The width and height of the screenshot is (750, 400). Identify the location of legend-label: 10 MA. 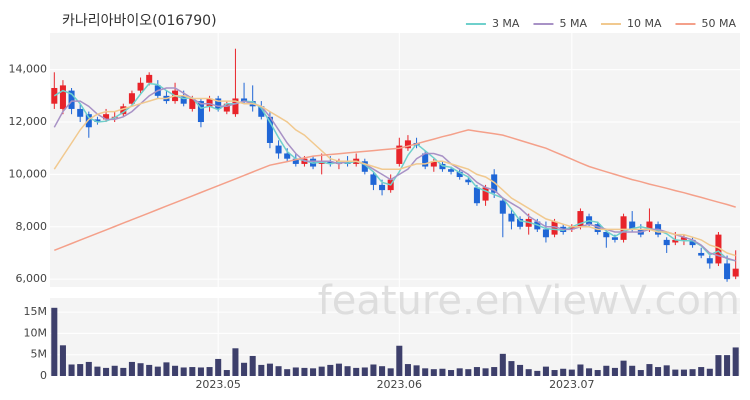
(644, 23).